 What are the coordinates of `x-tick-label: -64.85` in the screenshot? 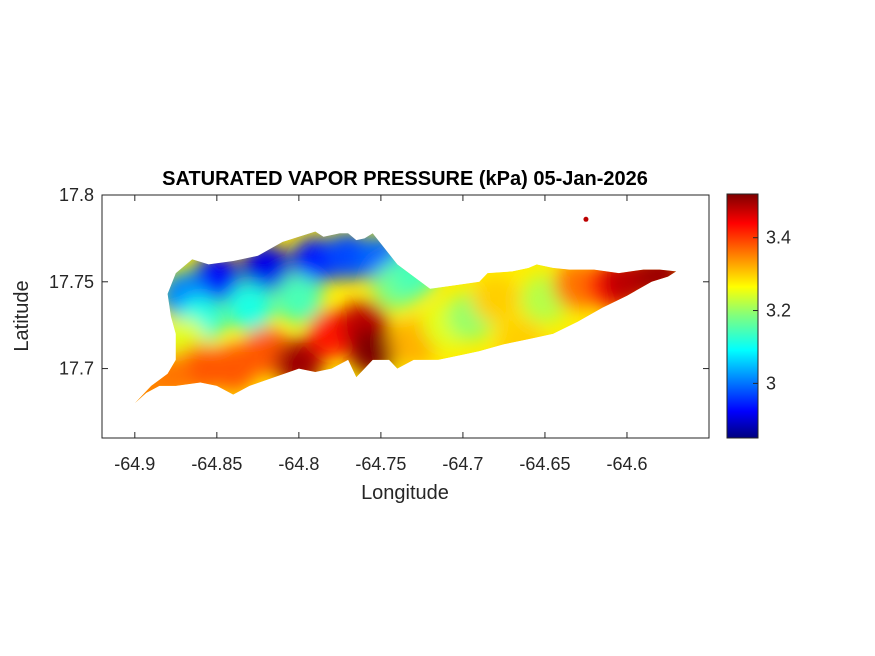 It's located at (216, 464).